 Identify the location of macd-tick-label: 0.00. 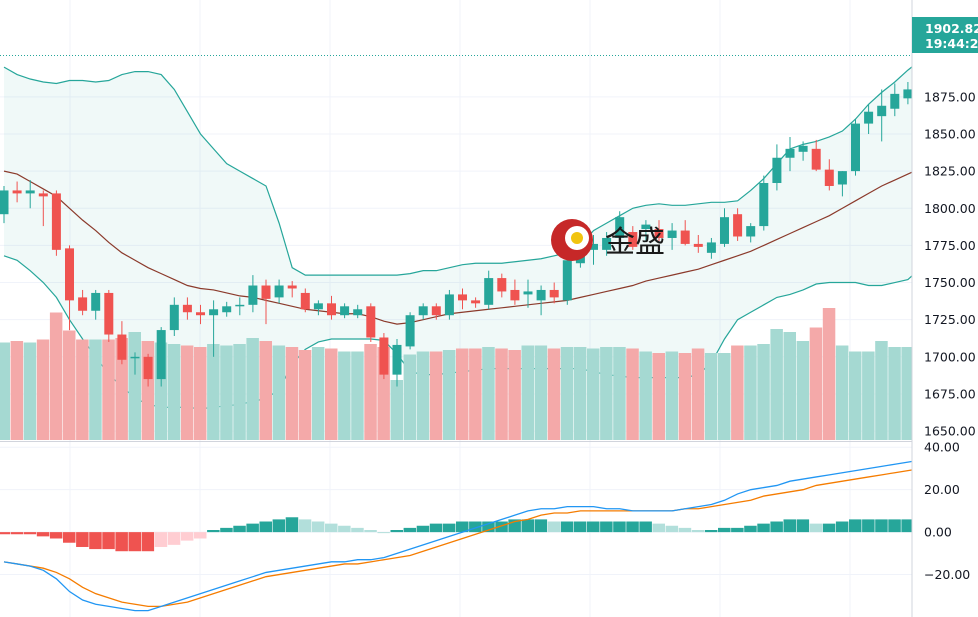
(938, 532).